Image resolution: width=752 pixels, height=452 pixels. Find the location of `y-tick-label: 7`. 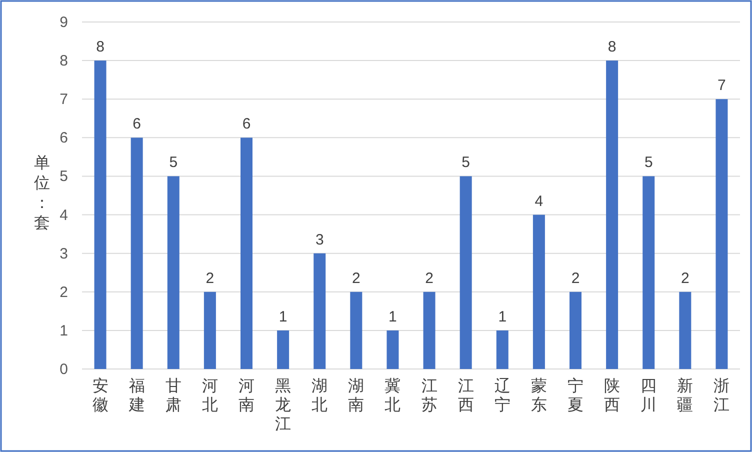

y-tick-label: 7 is located at coordinates (64, 99).